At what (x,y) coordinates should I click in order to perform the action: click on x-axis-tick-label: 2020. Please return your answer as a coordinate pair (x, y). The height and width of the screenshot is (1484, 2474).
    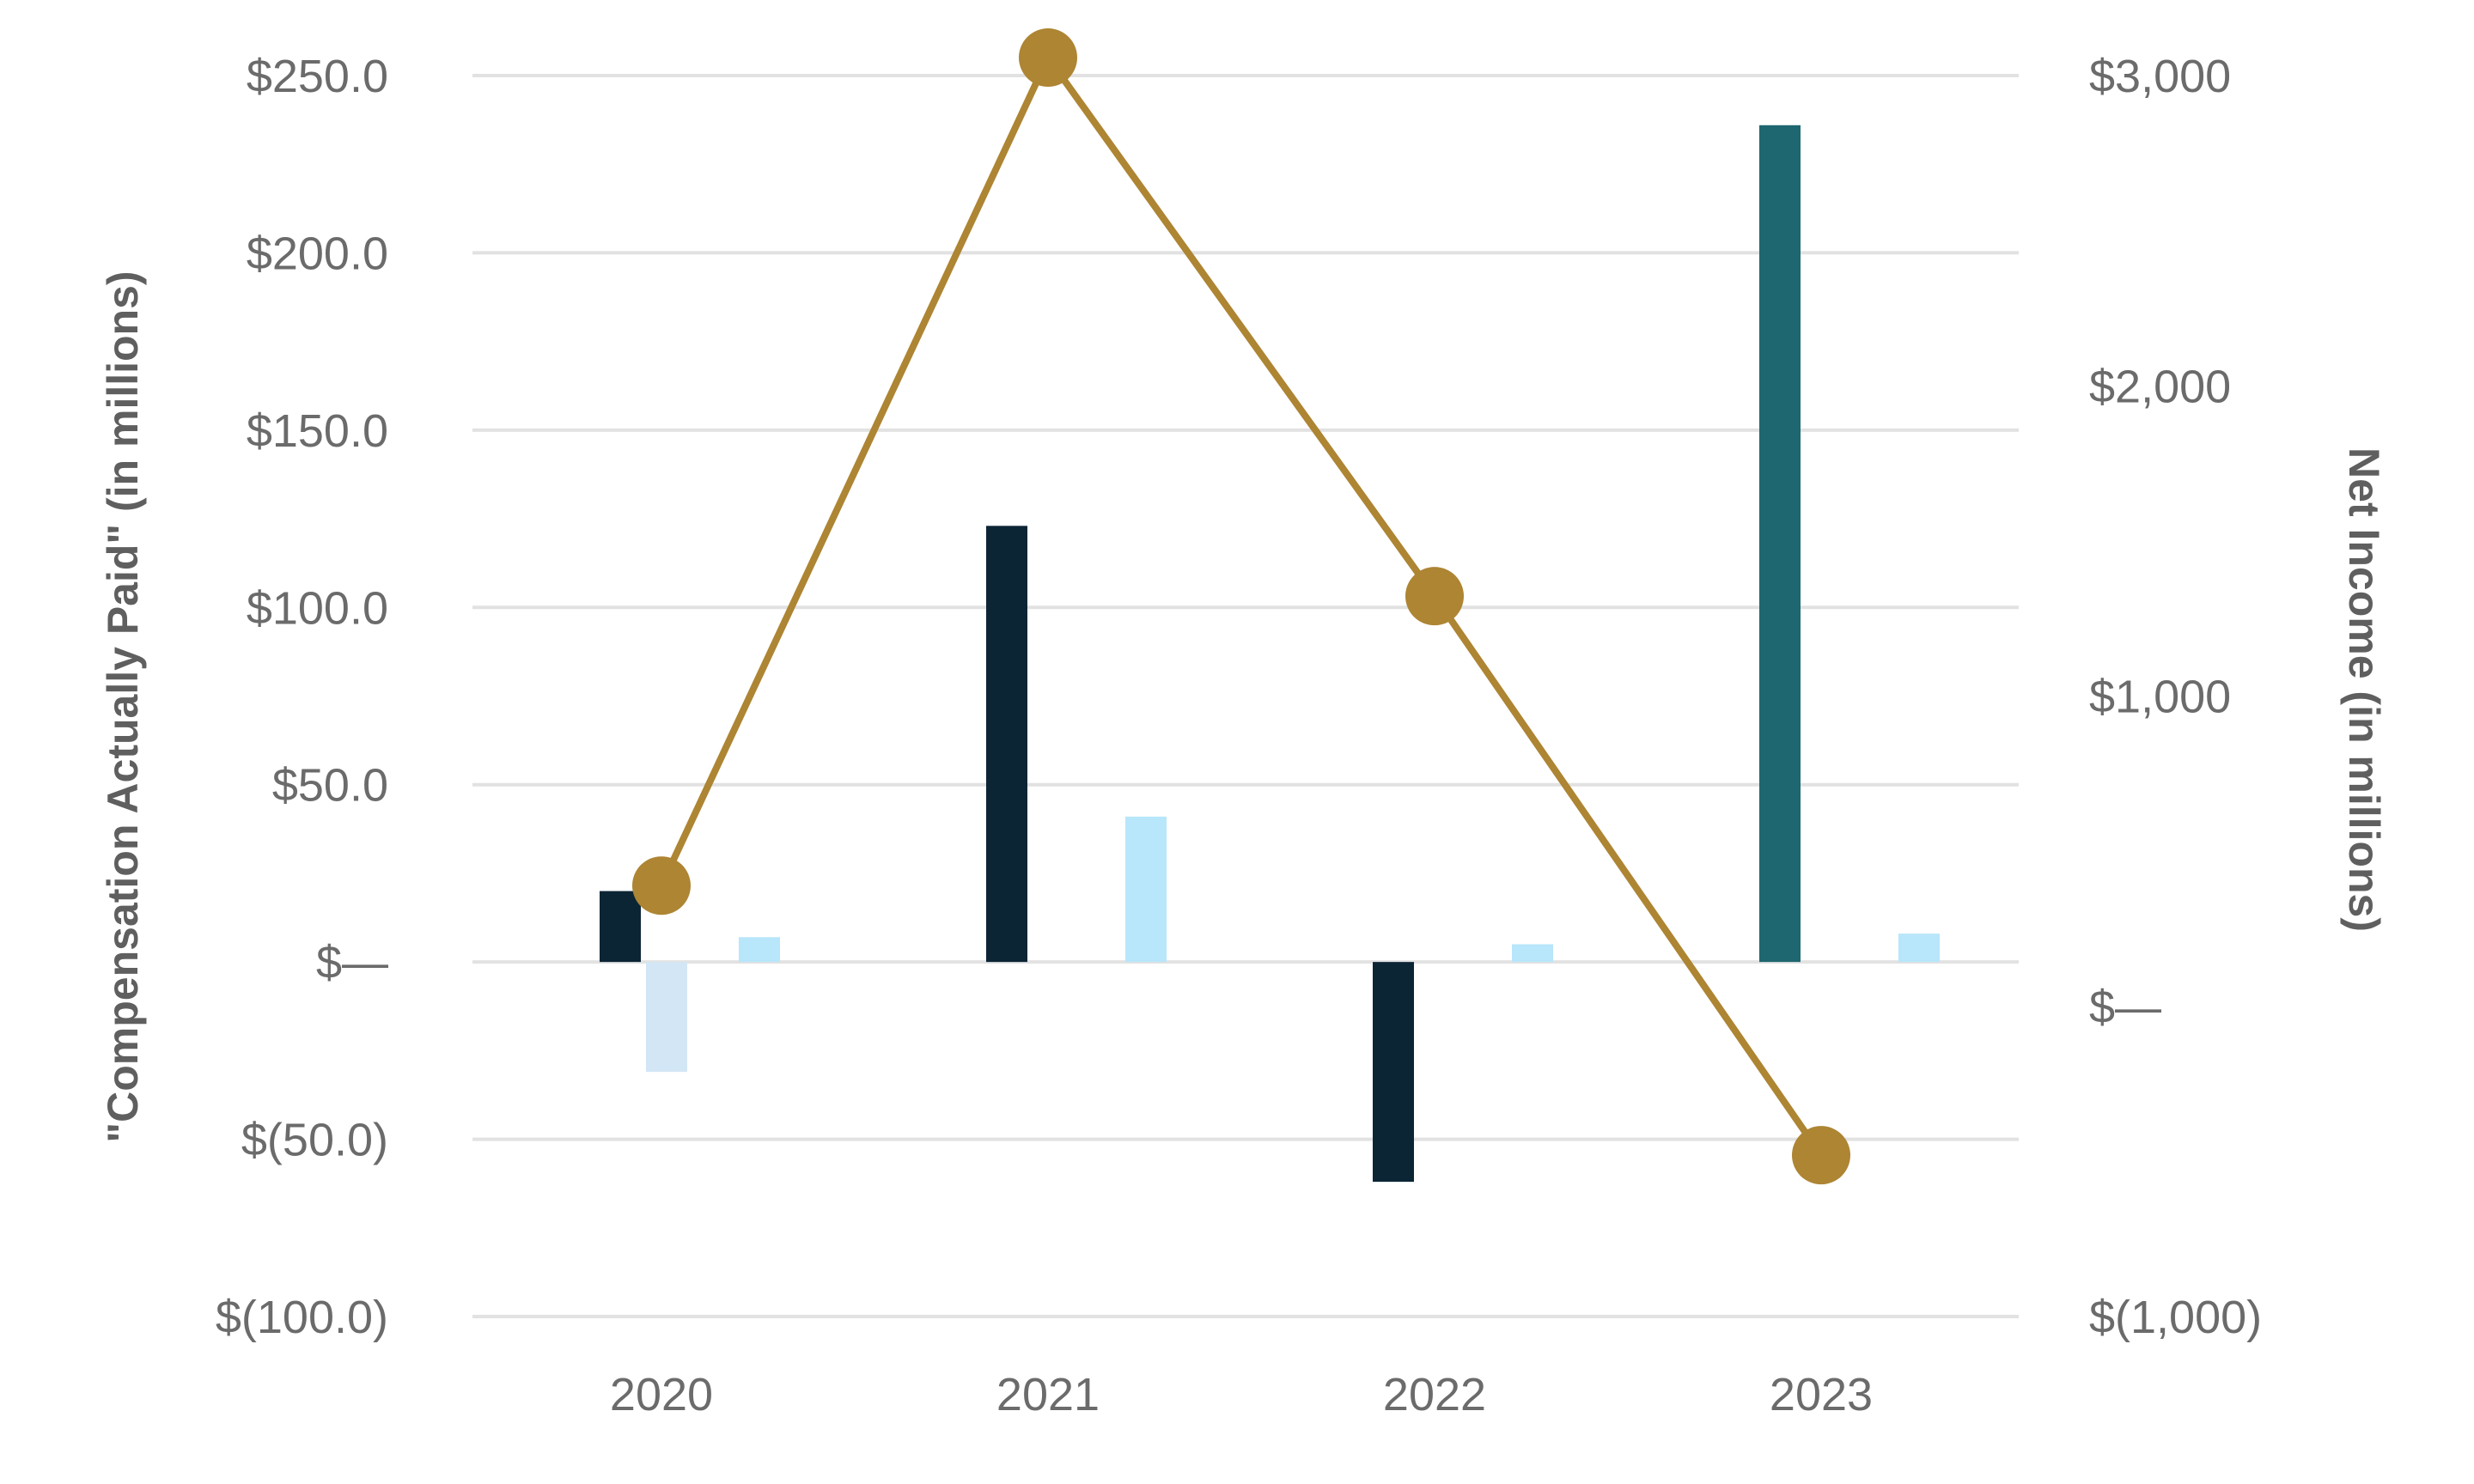
    Looking at the image, I should click on (661, 1395).